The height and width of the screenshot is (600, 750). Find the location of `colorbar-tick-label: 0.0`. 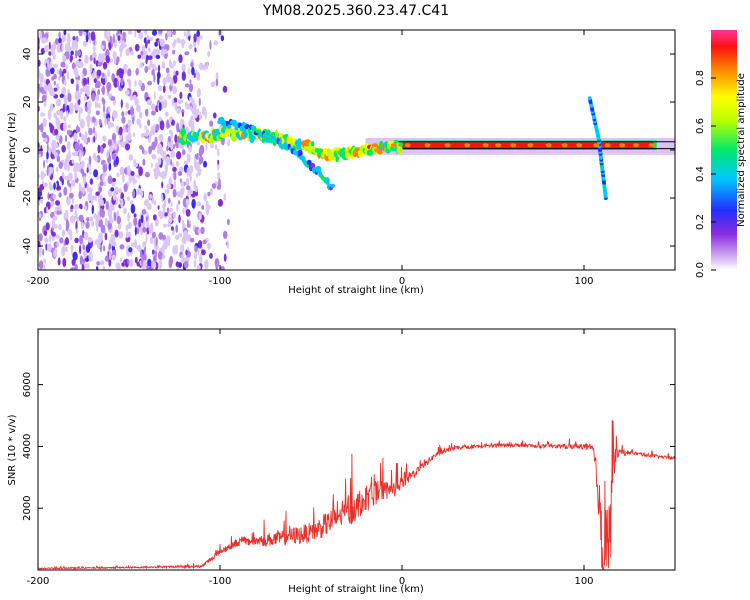

colorbar-tick-label: 0.0 is located at coordinates (700, 270).